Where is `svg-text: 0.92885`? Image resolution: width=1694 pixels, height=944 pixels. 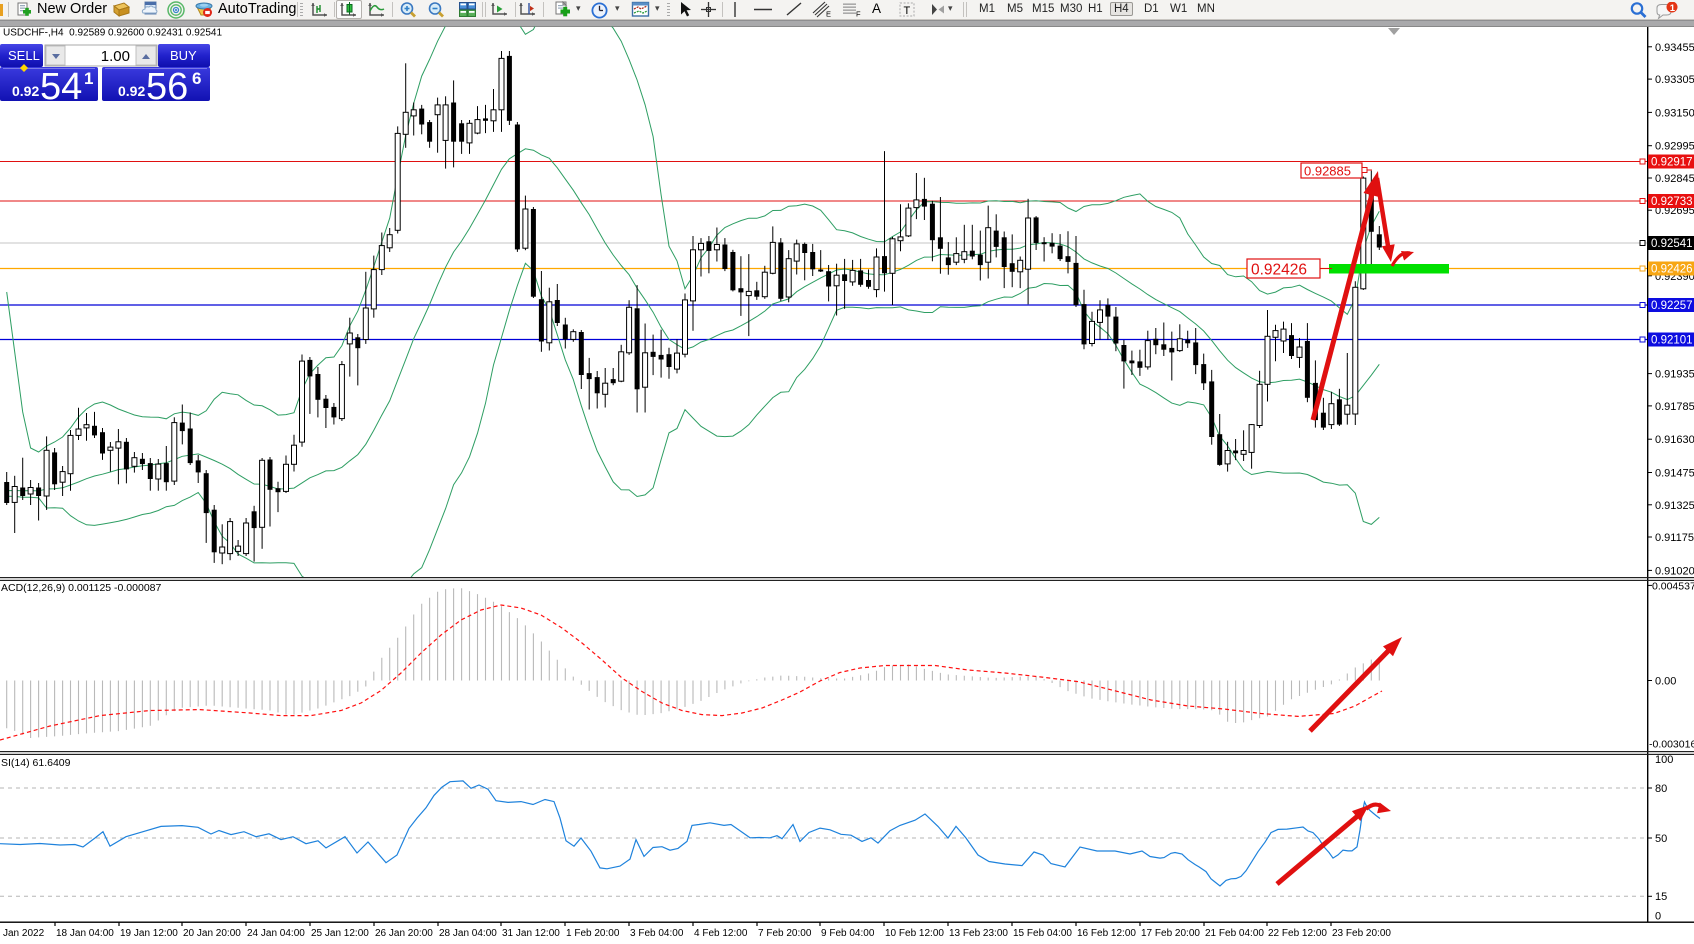
svg-text: 0.92885 is located at coordinates (1327, 171).